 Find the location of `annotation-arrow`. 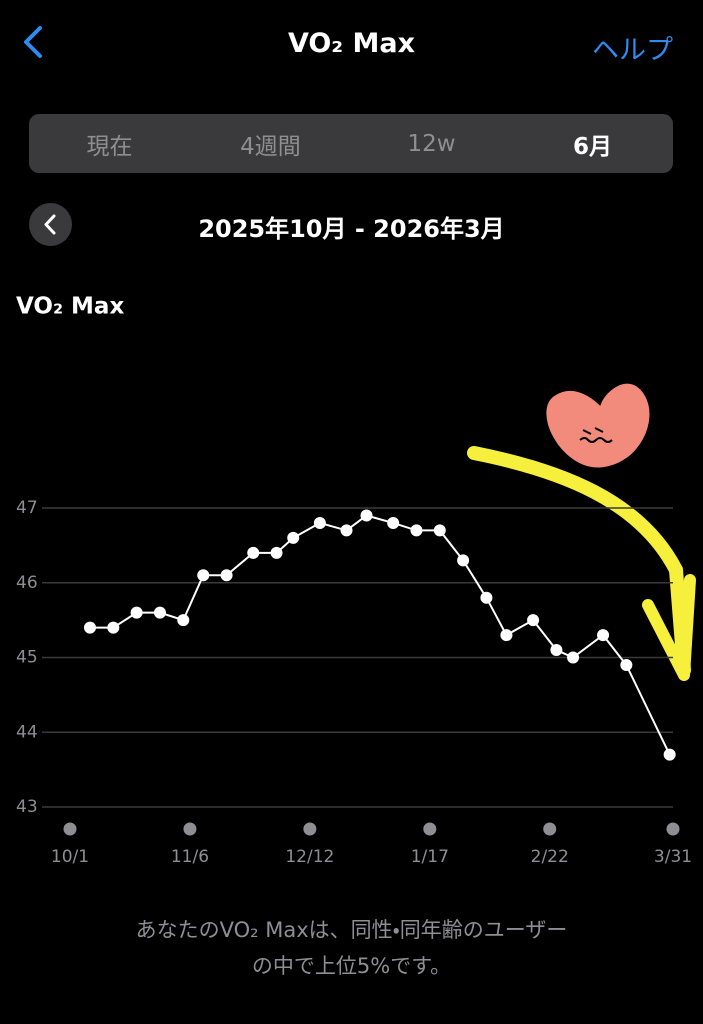

annotation-arrow is located at coordinates (579, 561).